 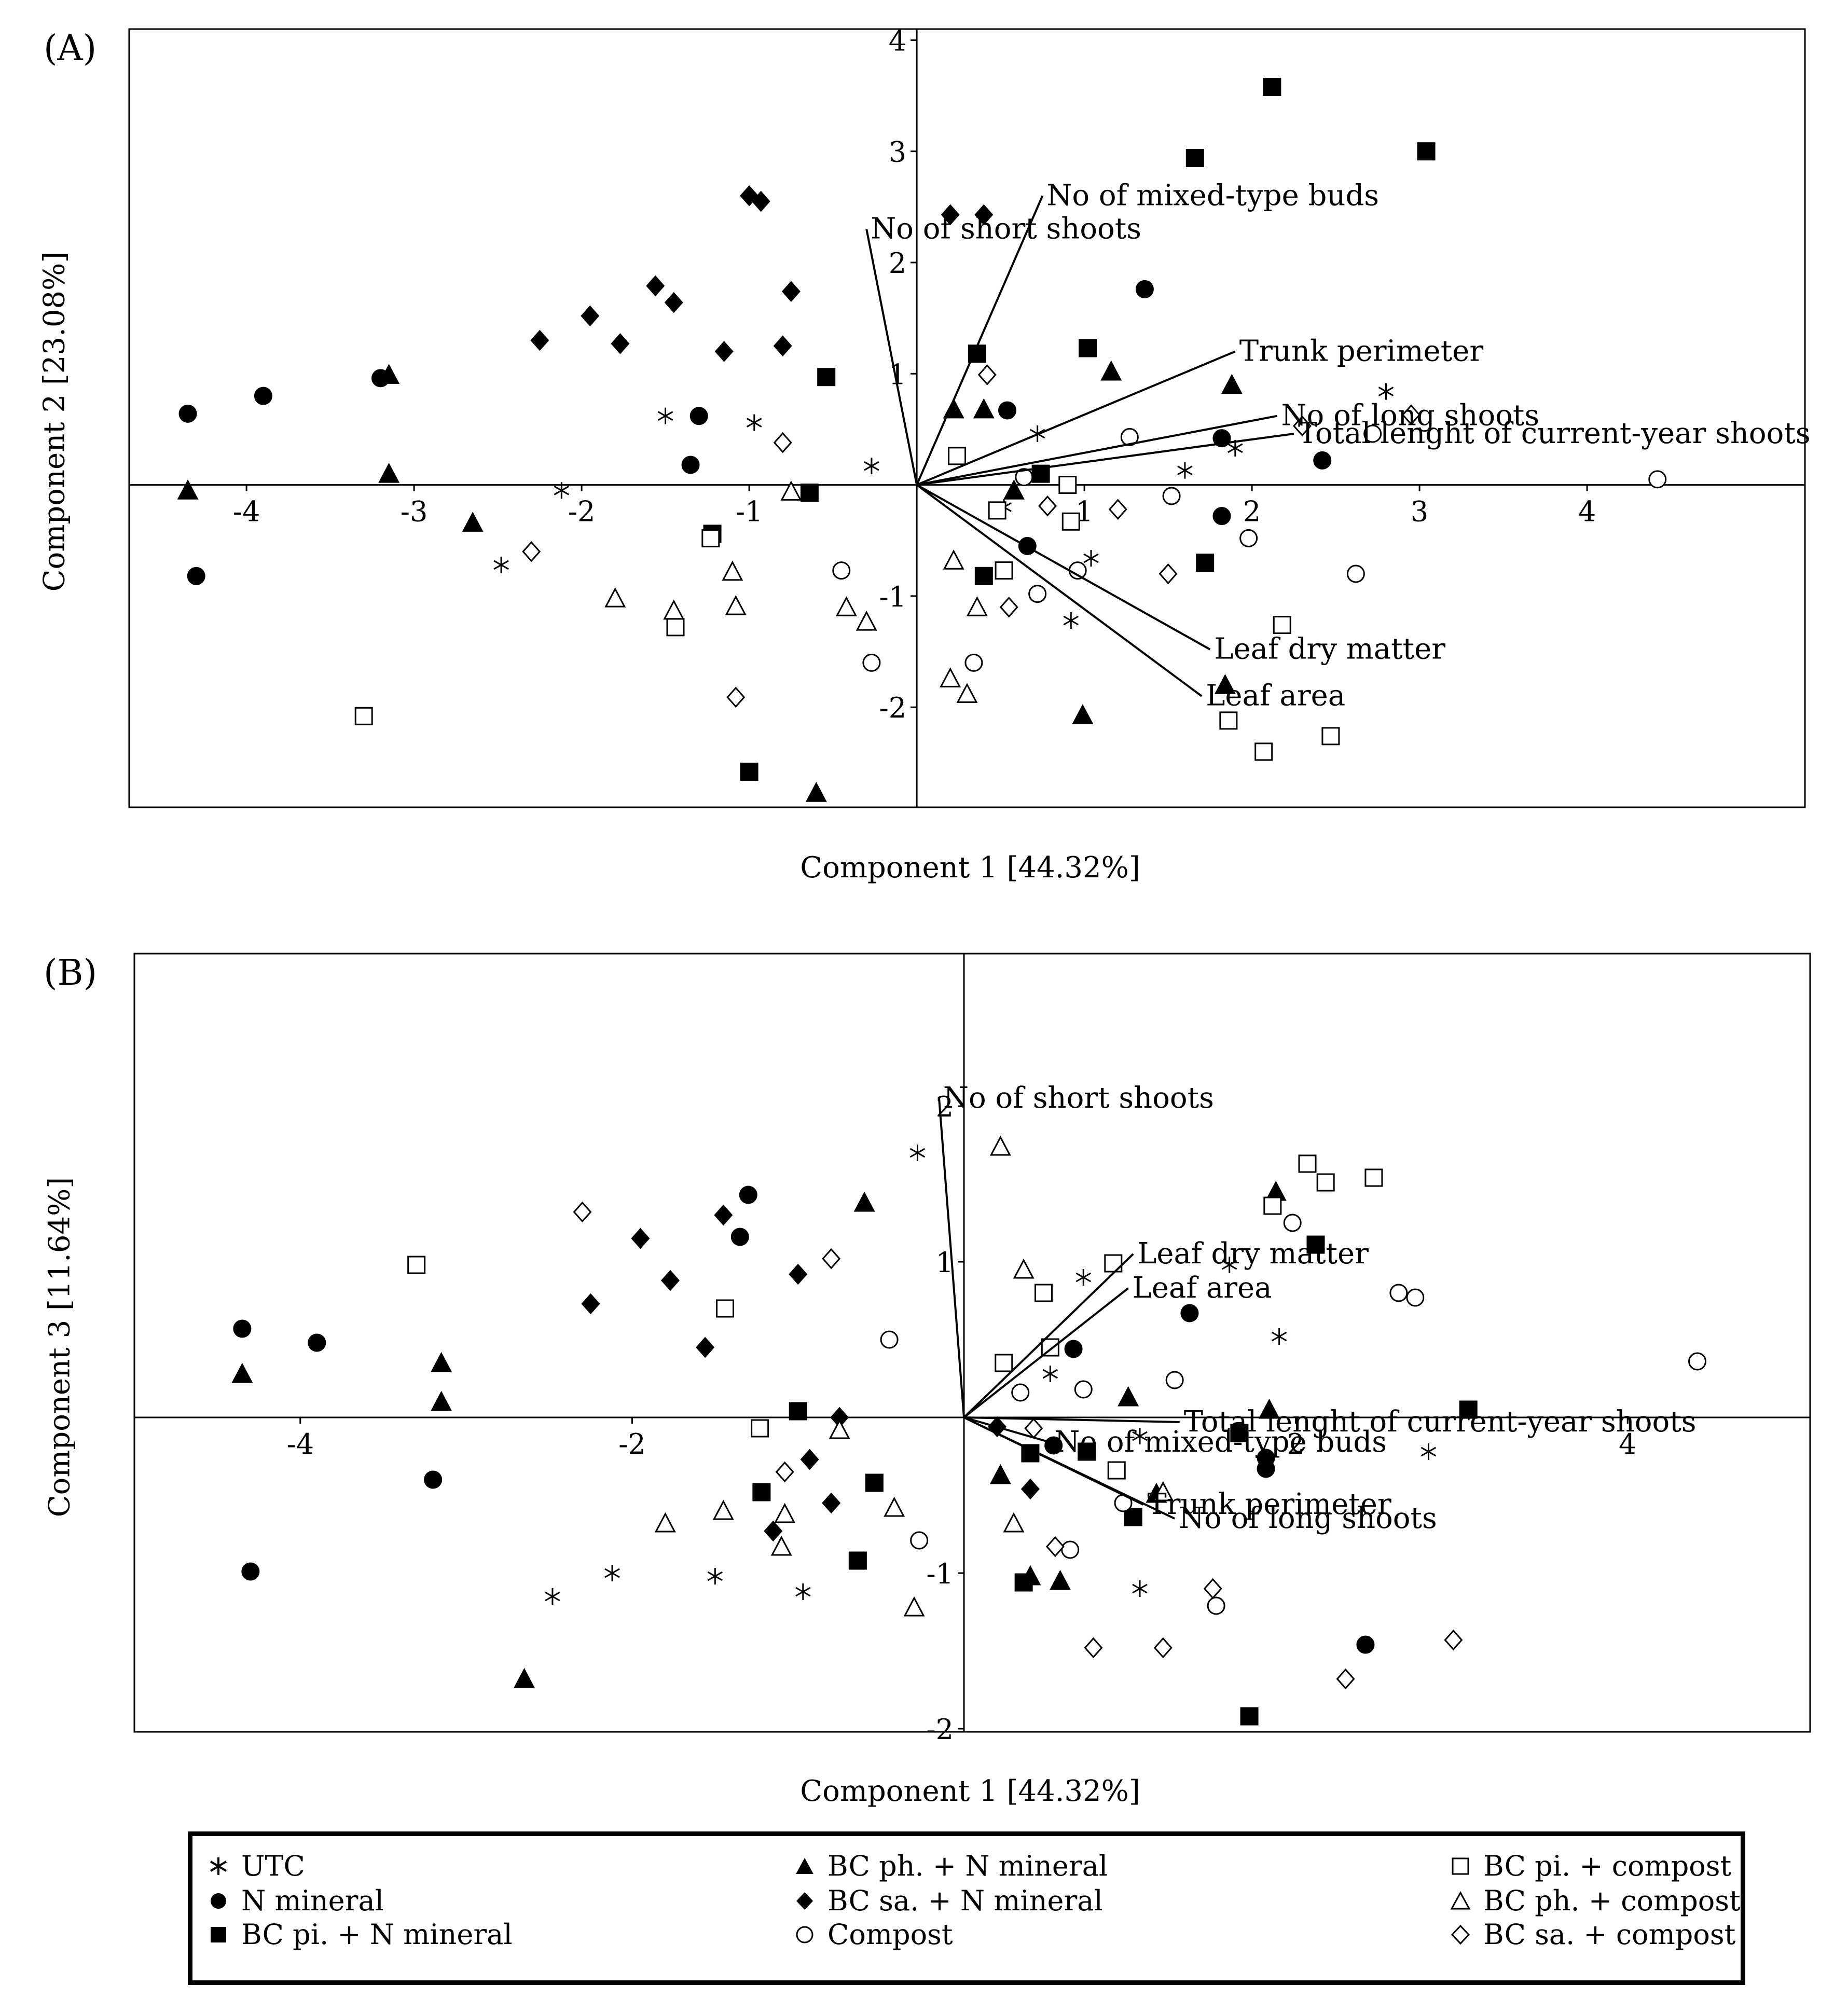 I want to click on loading-label: No of long shoots, so click(x=1308, y=1518).